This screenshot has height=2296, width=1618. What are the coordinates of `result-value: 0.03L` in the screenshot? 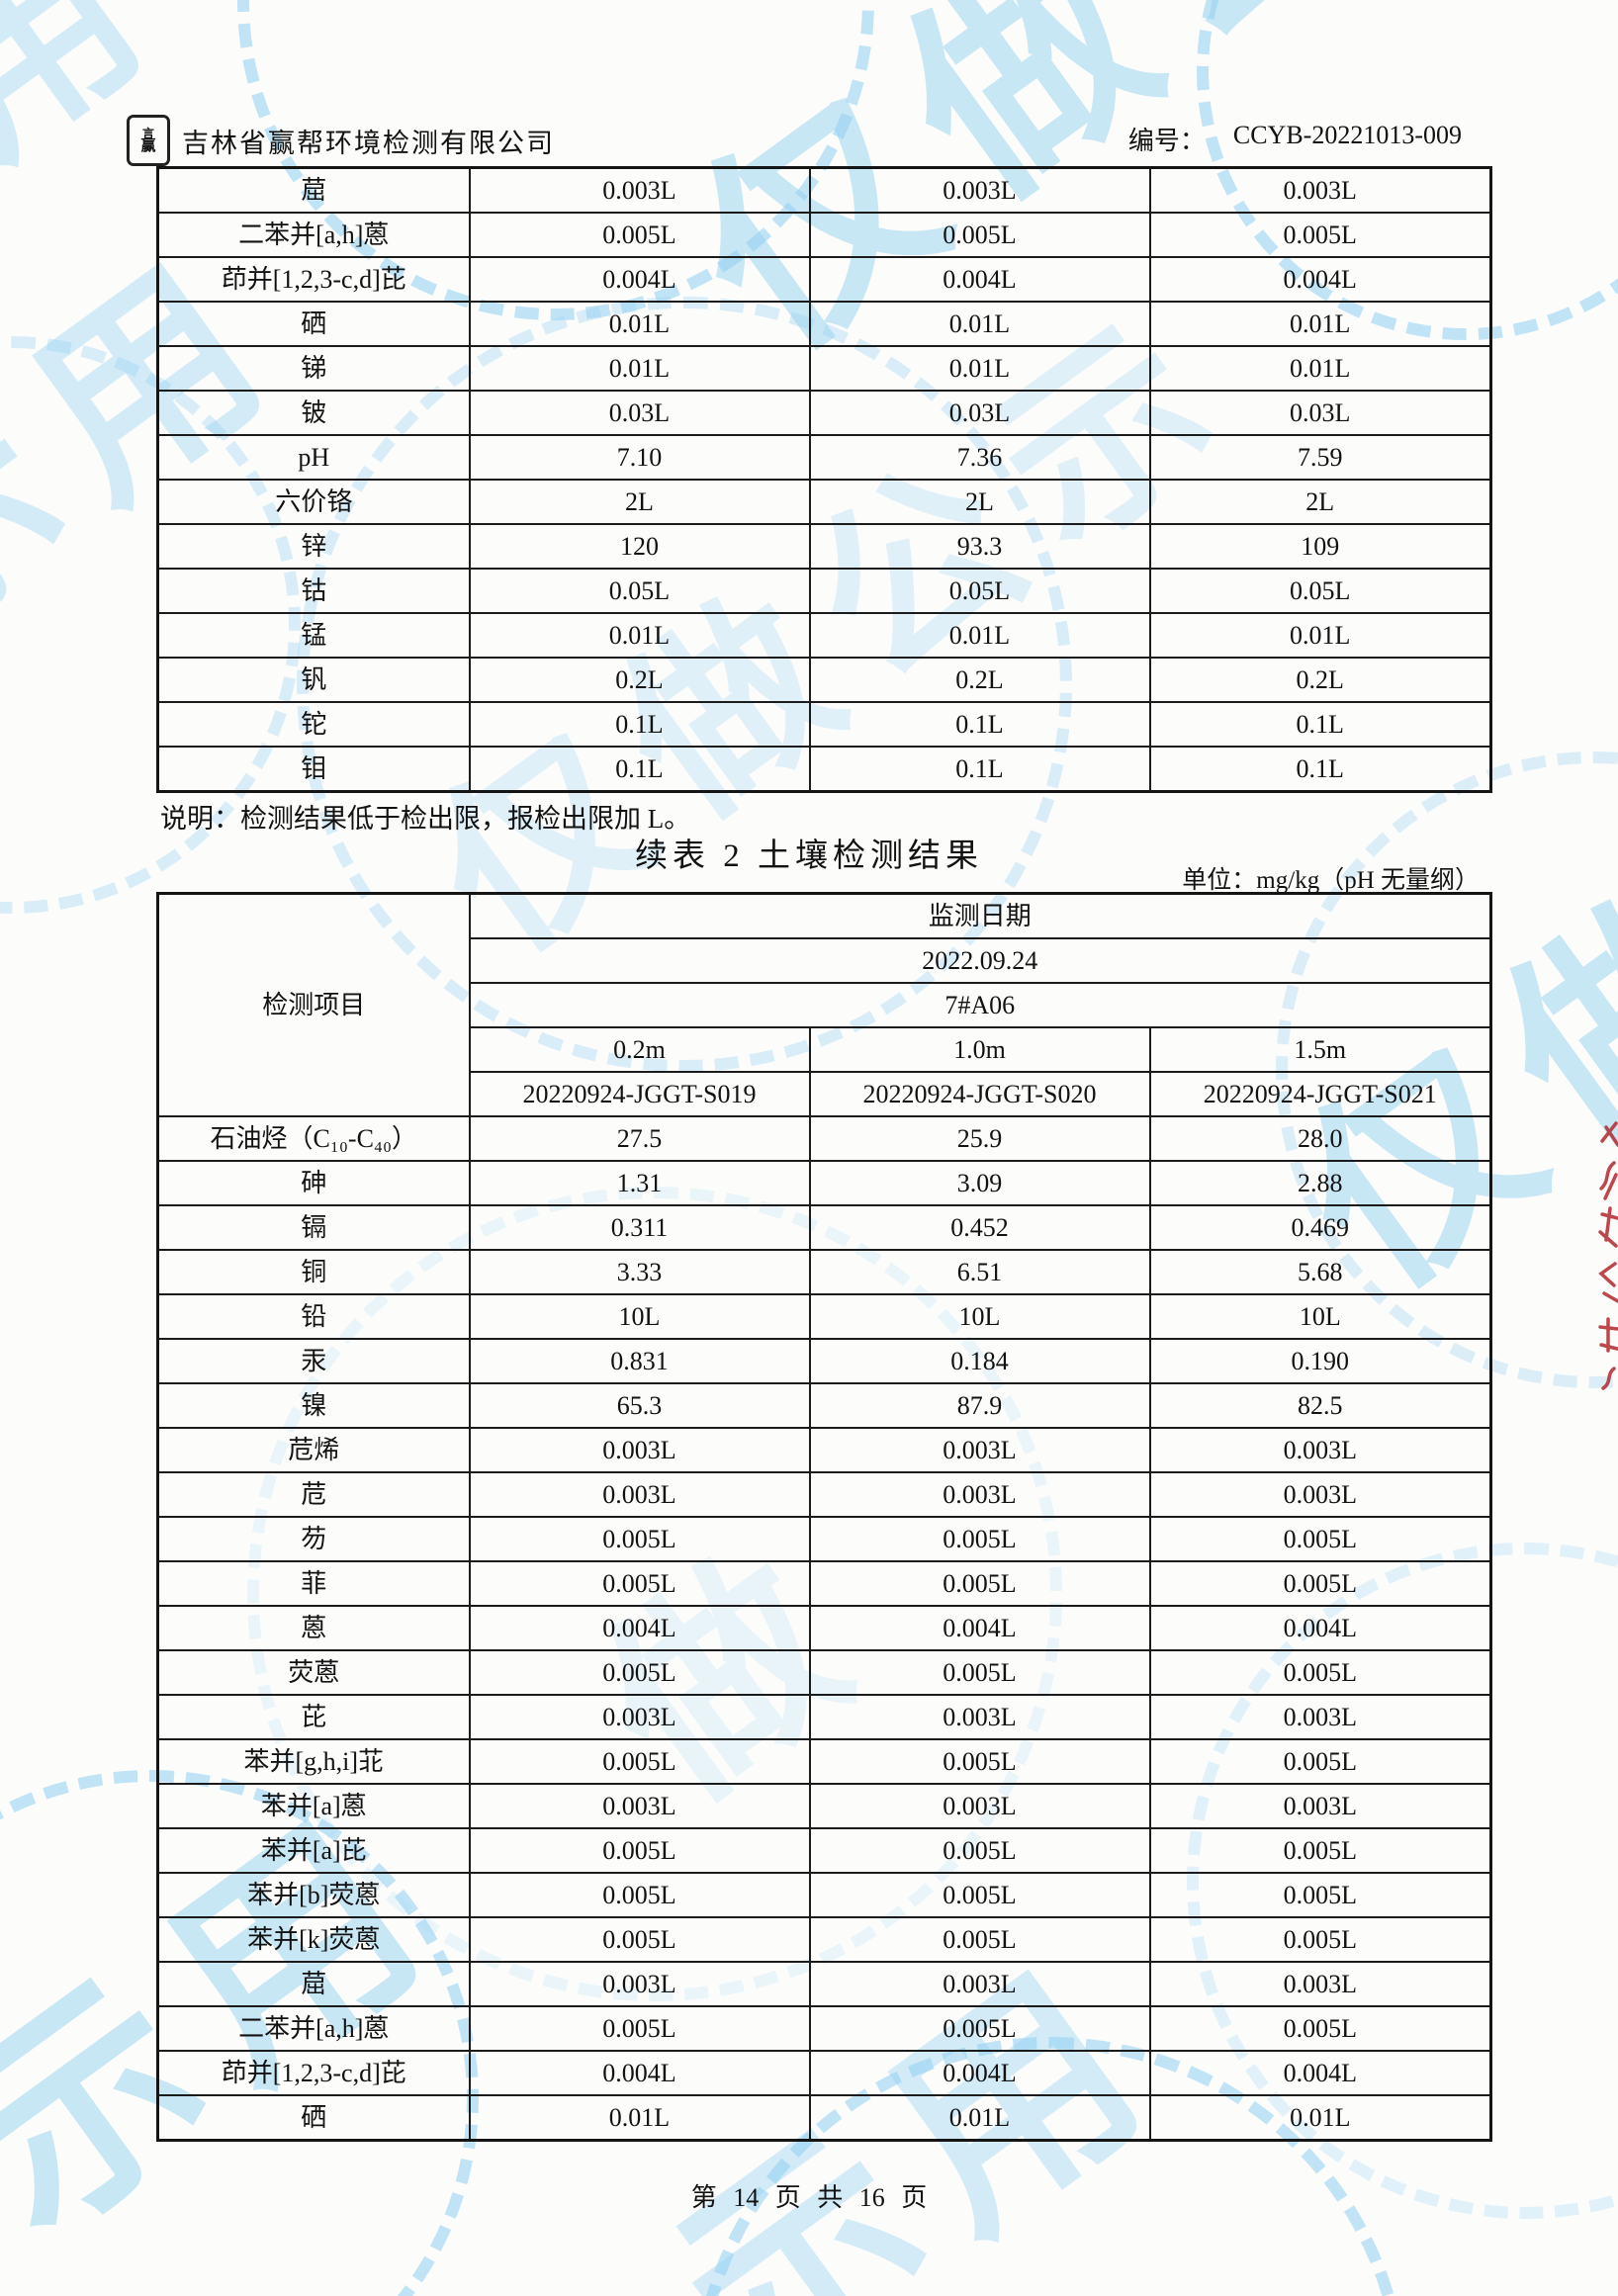 It's located at (1320, 413).